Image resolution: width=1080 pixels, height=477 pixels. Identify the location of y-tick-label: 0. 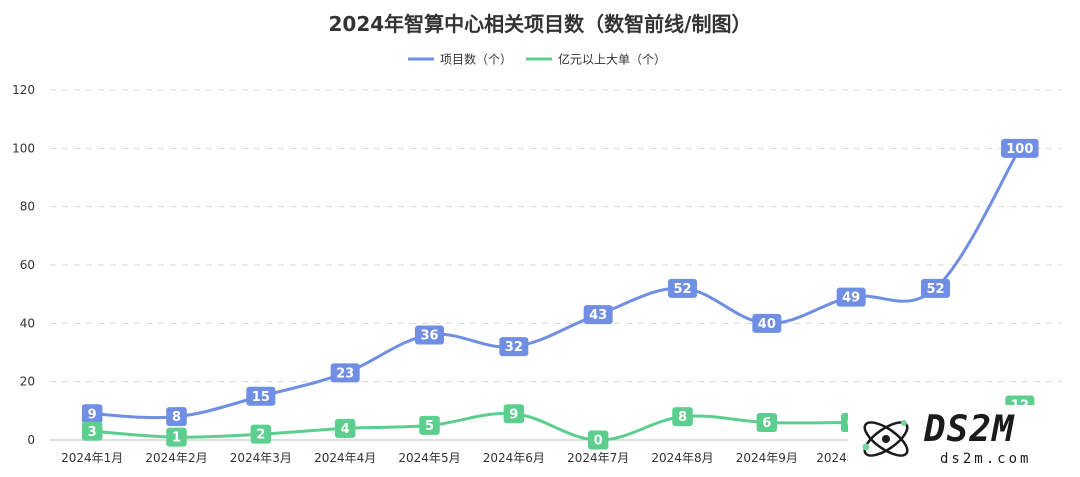
(31, 440).